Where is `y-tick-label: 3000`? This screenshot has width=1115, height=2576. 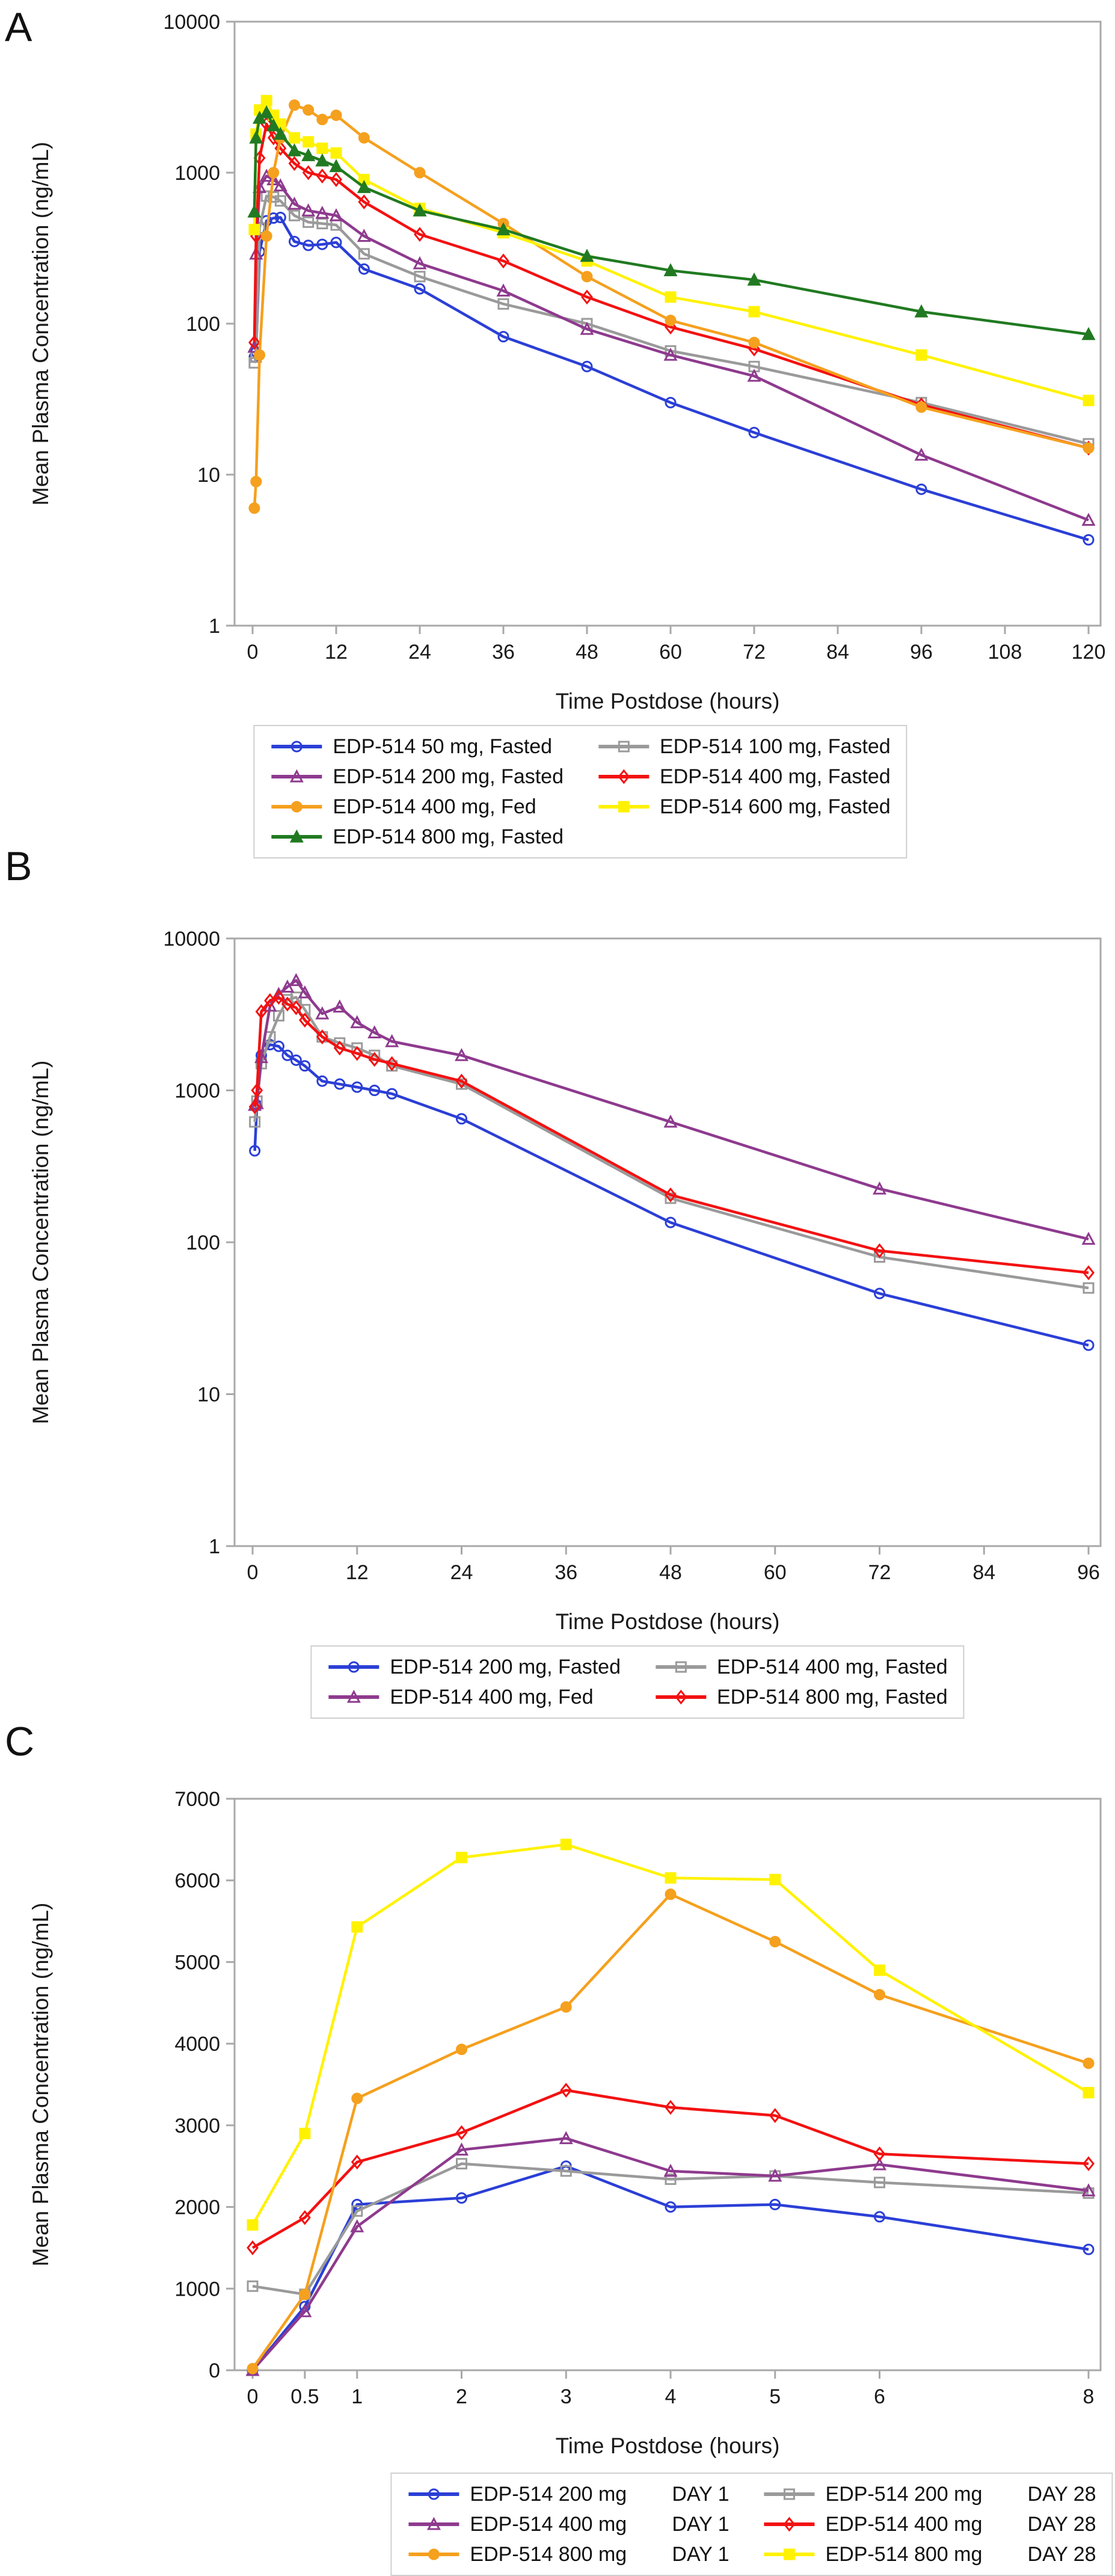
y-tick-label: 3000 is located at coordinates (197, 2126).